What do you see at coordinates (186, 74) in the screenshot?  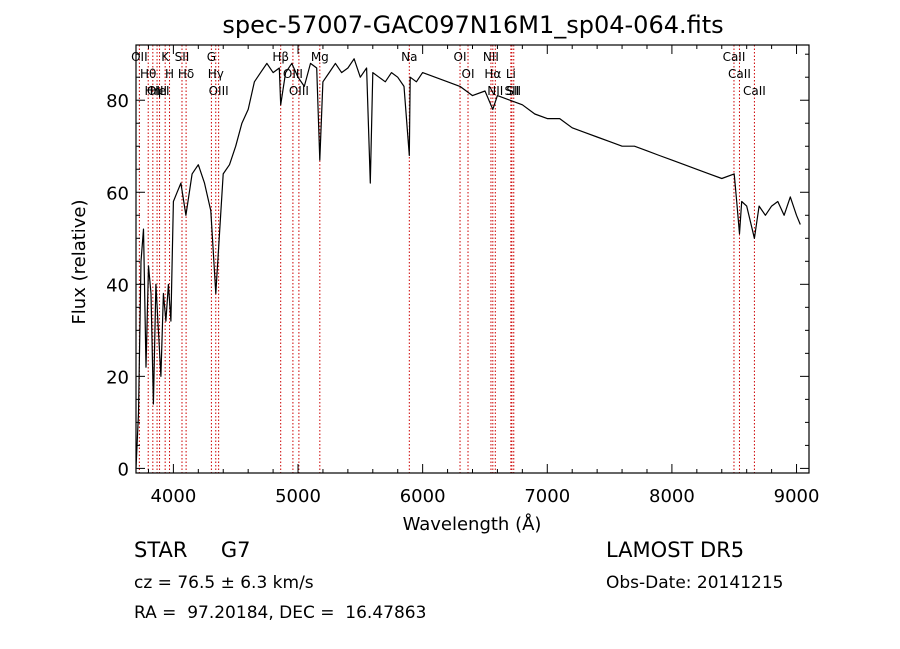 I see `line-marker-label: Hδ` at bounding box center [186, 74].